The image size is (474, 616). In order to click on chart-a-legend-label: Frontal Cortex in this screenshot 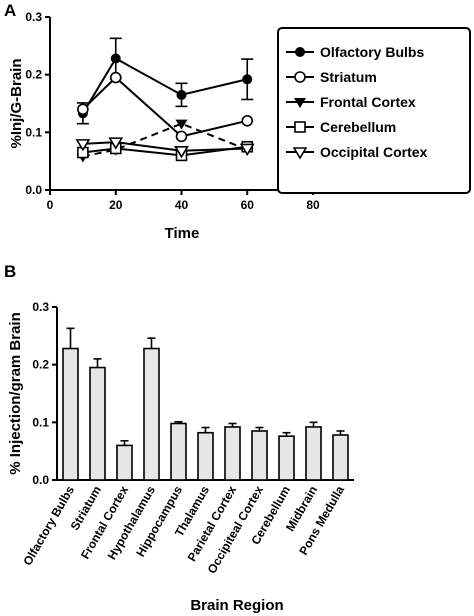, I will do `click(368, 102)`.